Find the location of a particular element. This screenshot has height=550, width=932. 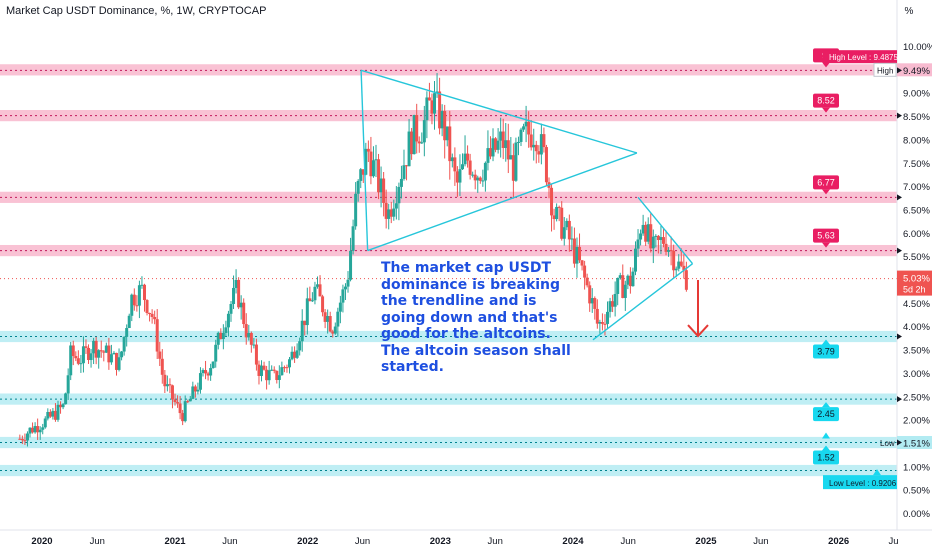

price-tick-label: 6.00% is located at coordinates (916, 234).